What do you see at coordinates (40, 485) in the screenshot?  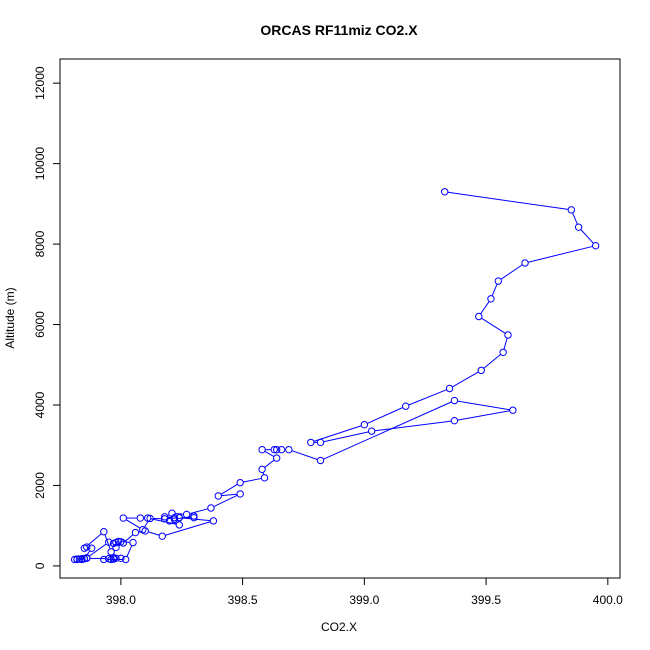 I see `y-tick-label: 2000` at bounding box center [40, 485].